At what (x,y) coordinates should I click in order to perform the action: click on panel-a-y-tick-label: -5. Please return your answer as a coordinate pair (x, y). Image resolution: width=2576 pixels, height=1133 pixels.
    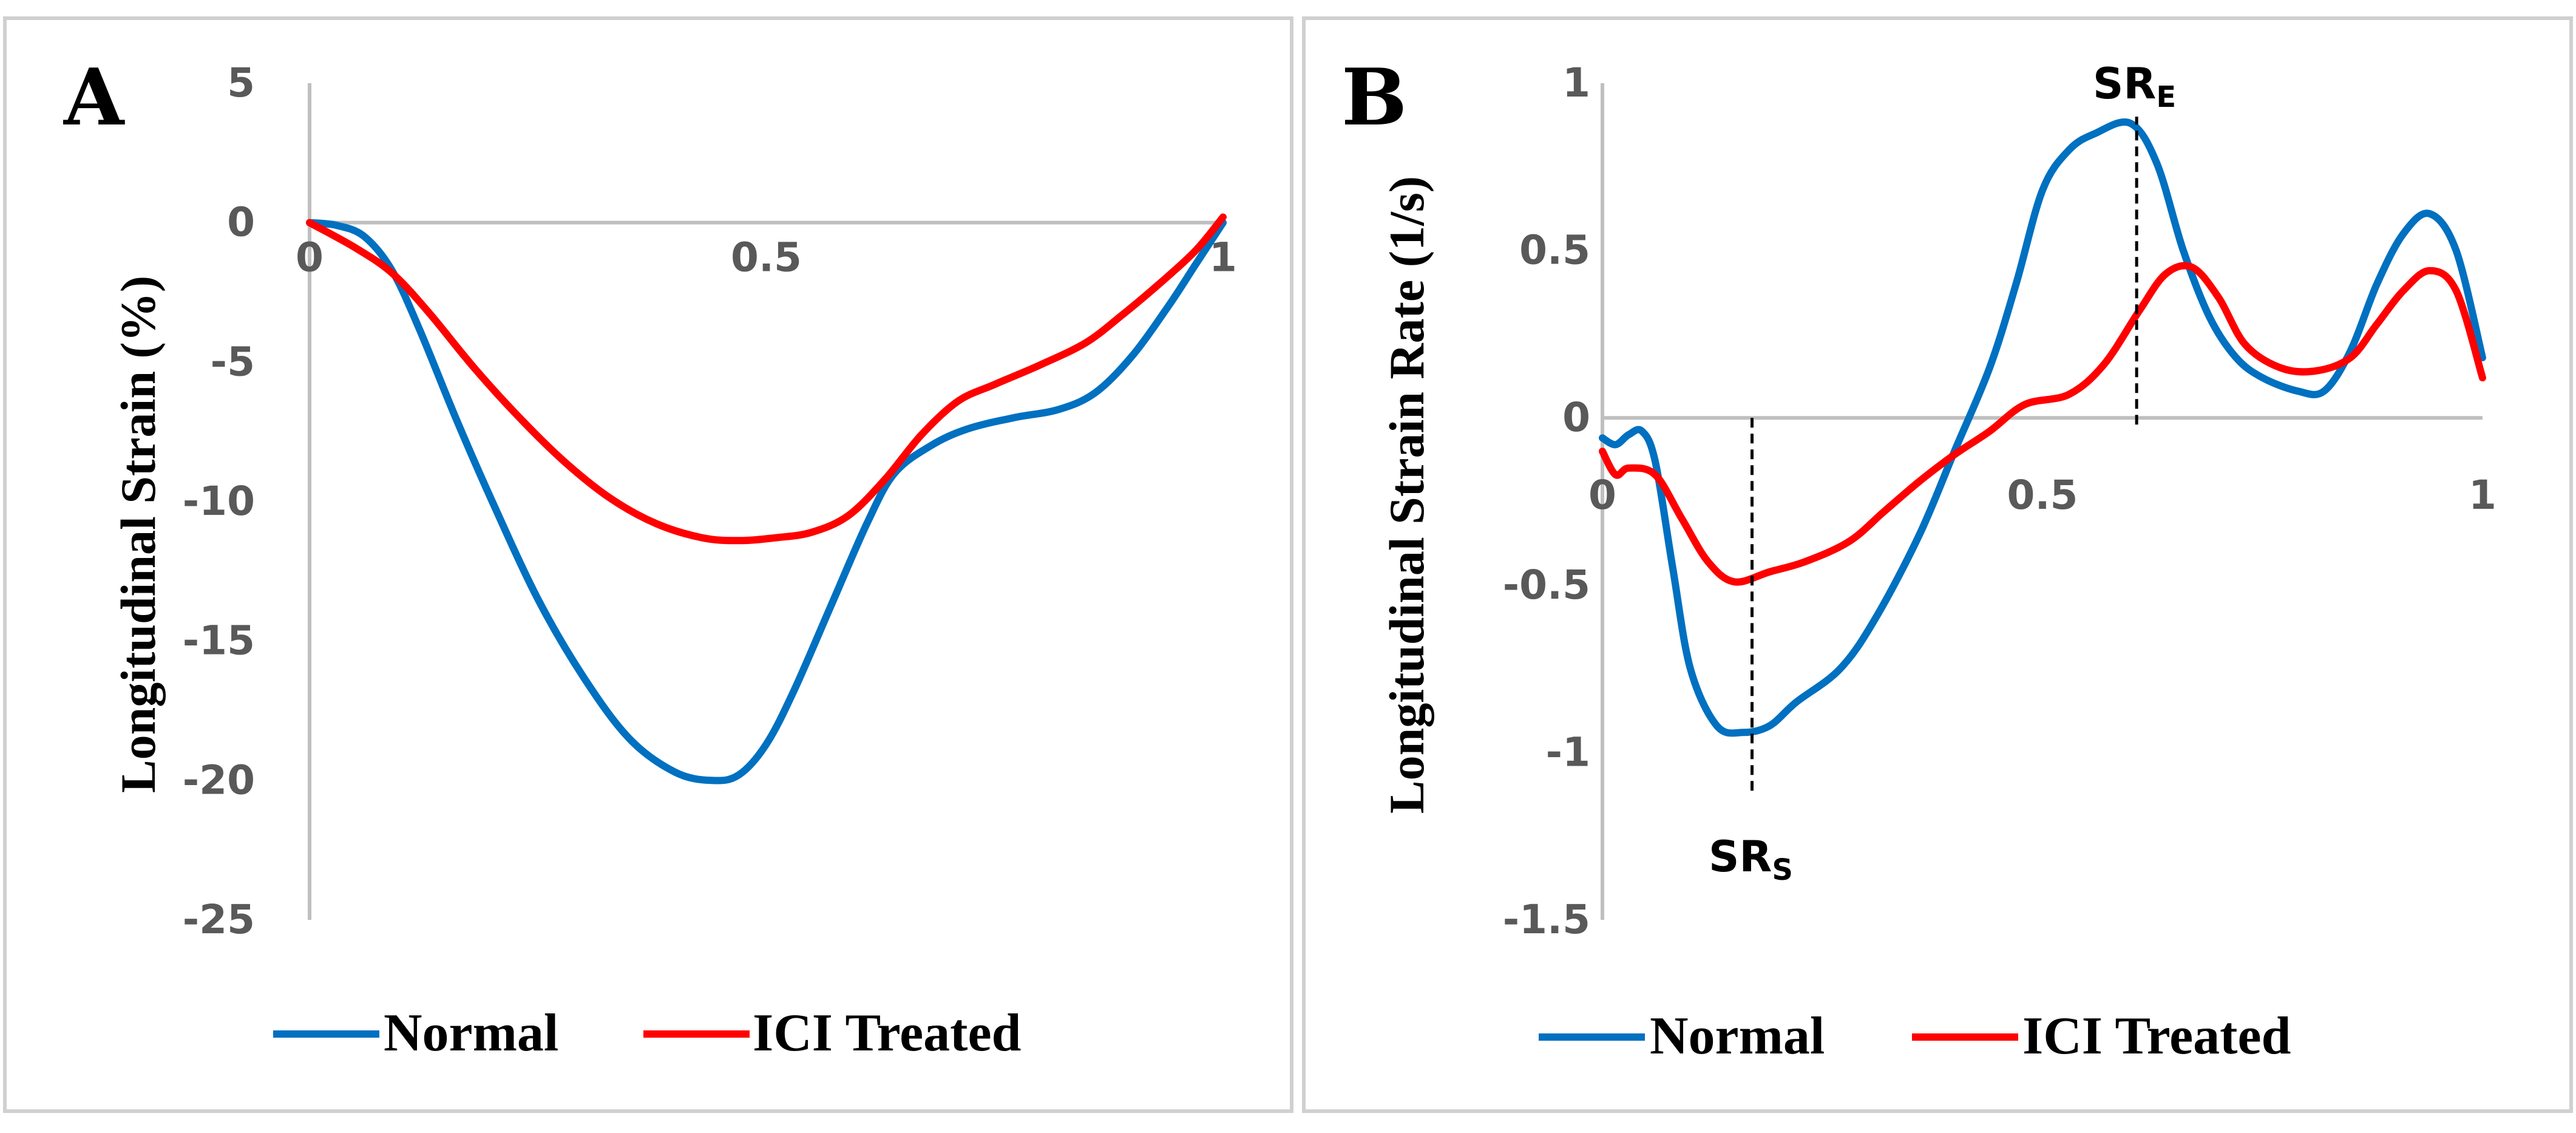
    Looking at the image, I should click on (233, 361).